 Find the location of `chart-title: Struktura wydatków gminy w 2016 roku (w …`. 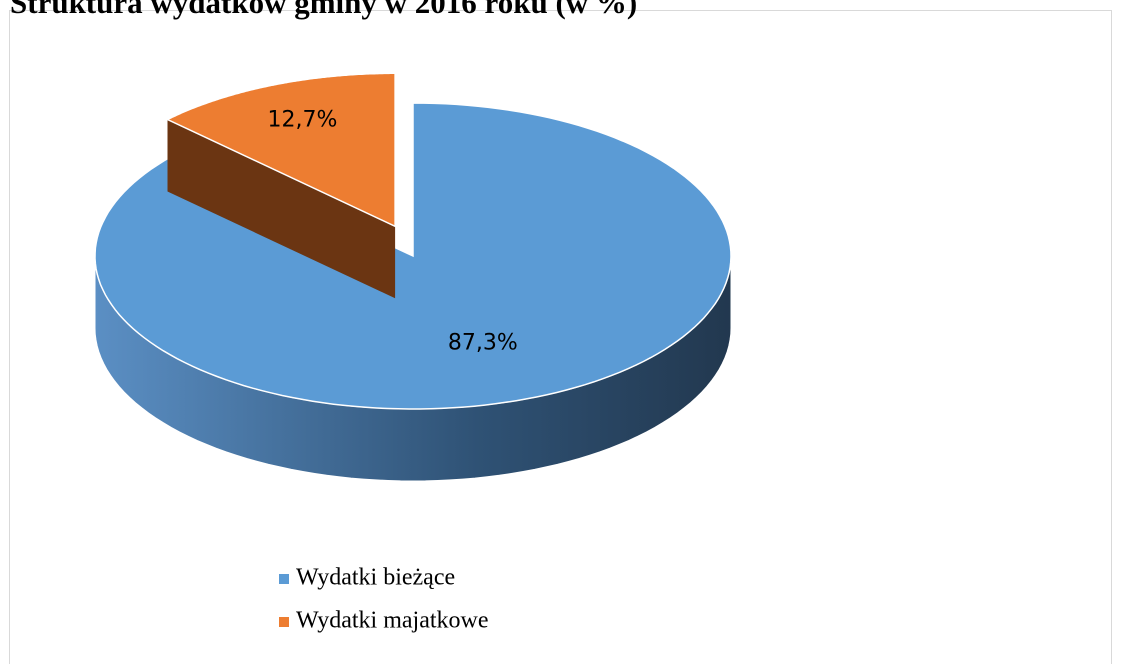

chart-title: Struktura wydatków gminy w 2016 roku (w … is located at coordinates (323, 10).